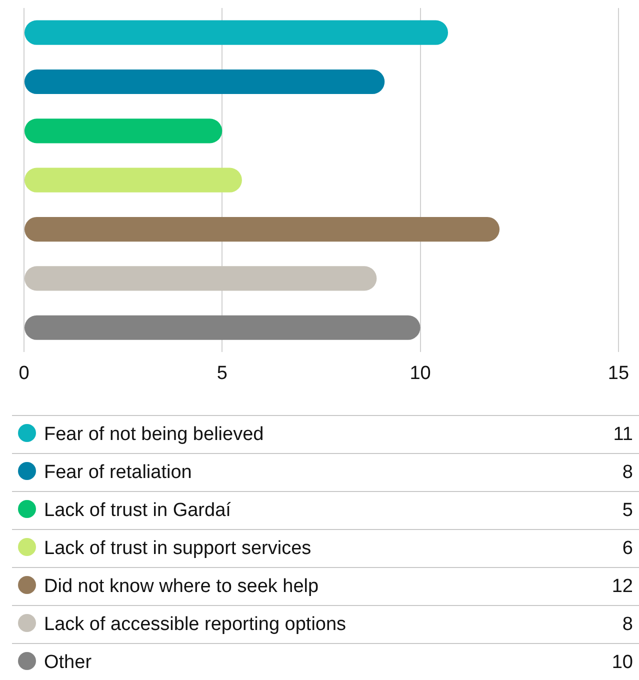 Image resolution: width=639 pixels, height=680 pixels. I want to click on legend-label: Did not know where to seek help, so click(306, 587).